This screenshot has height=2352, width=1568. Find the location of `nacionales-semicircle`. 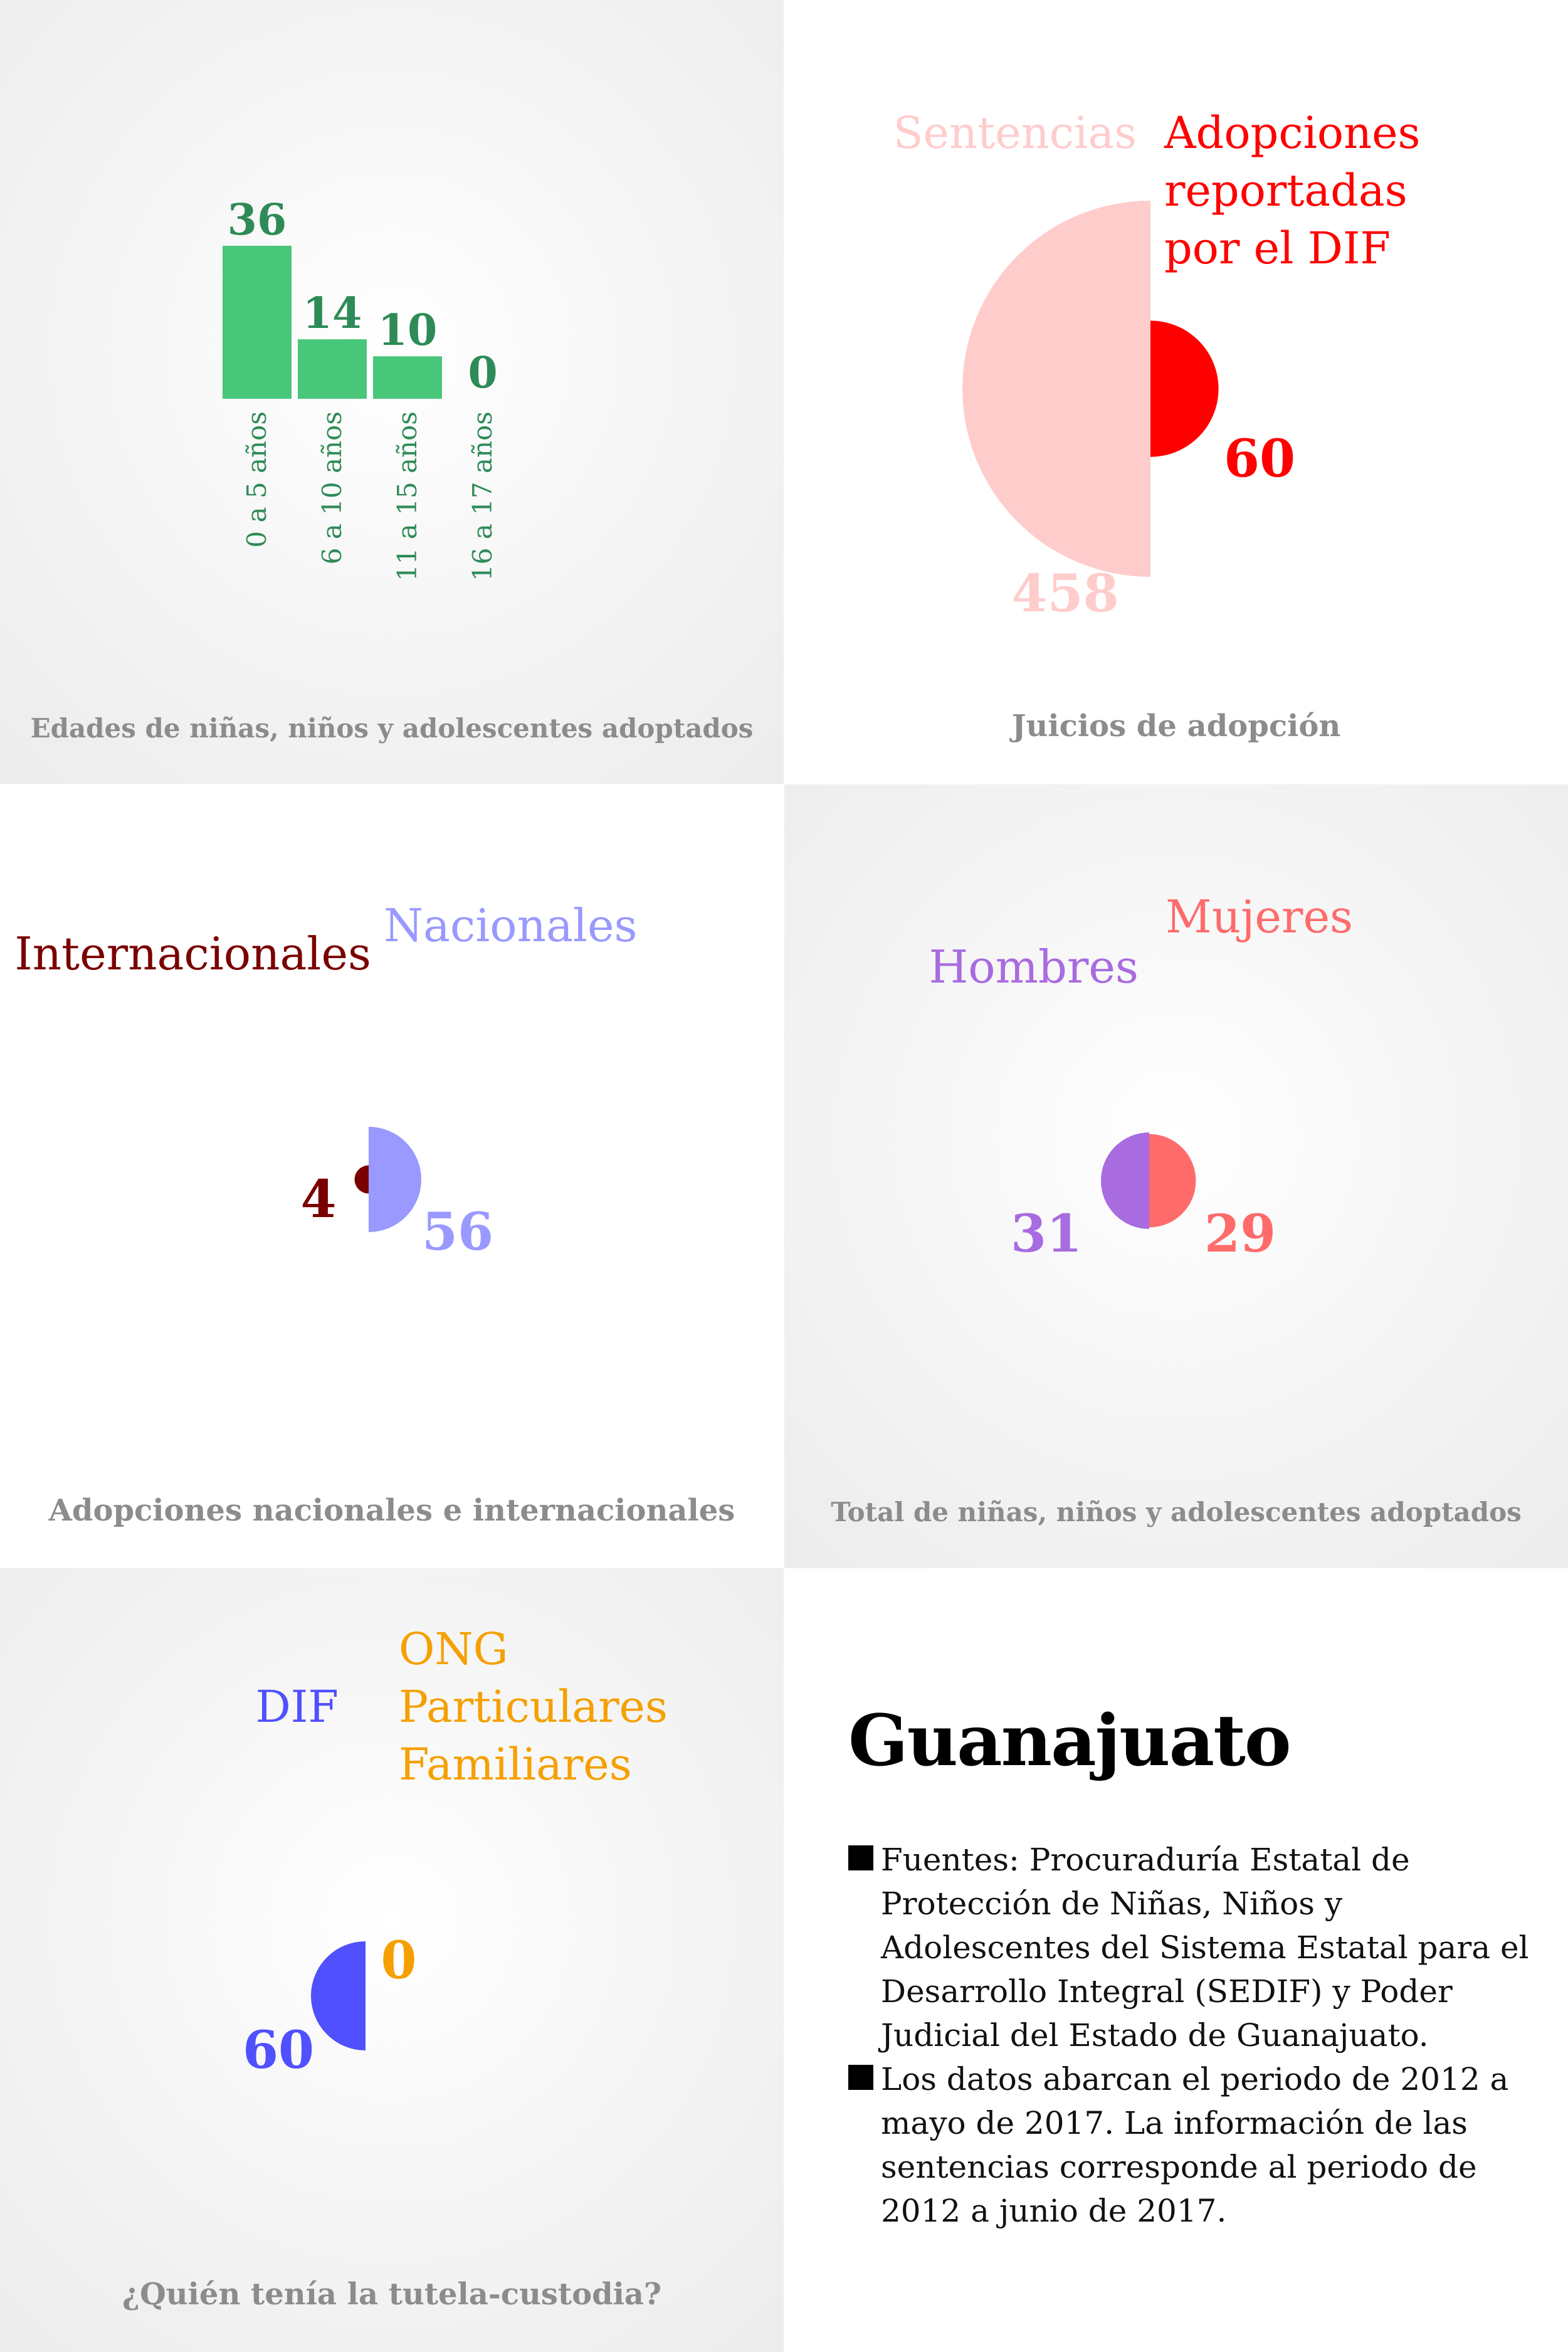

nacionales-semicircle is located at coordinates (395, 1179).